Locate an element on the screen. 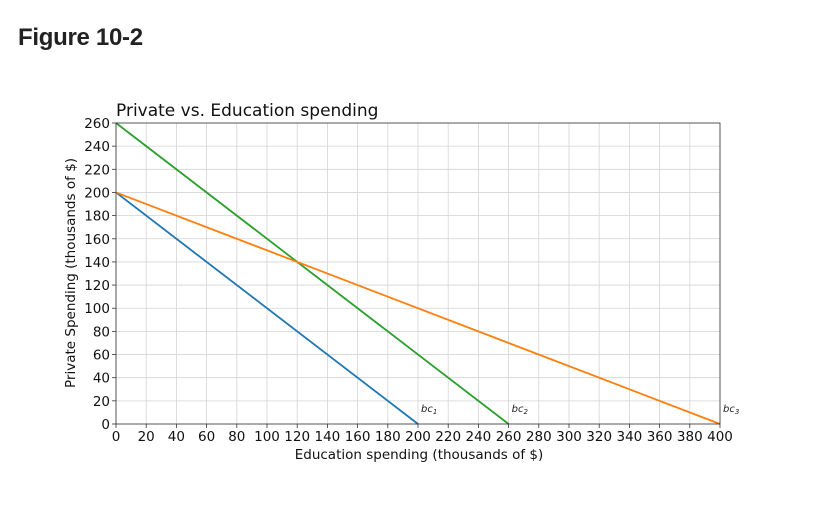 Image resolution: width=826 pixels, height=523 pixels. series-label-bc1: bc1 is located at coordinates (429, 410).